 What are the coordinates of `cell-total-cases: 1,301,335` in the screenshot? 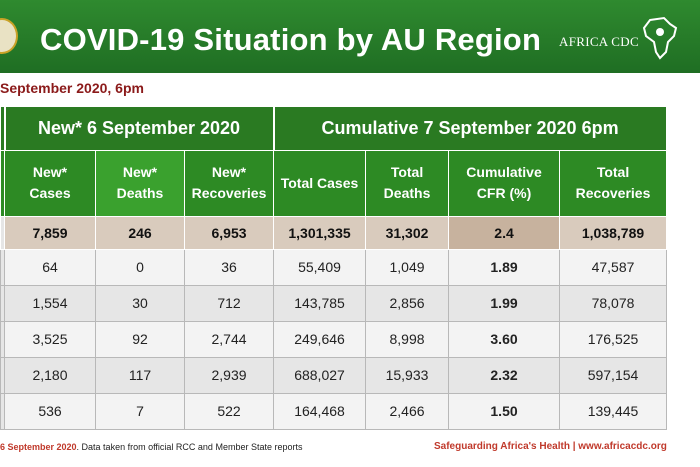 It's located at (320, 232).